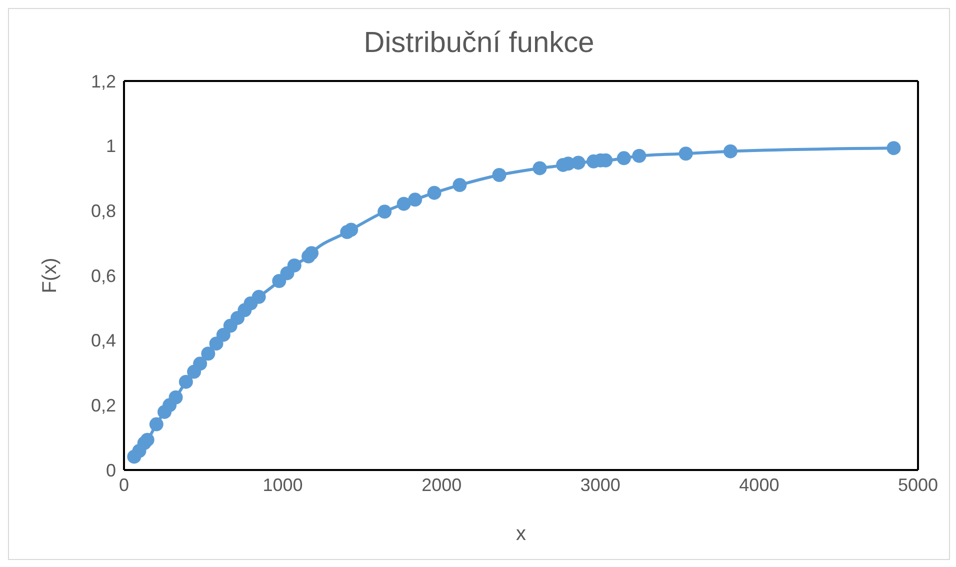 This screenshot has height=567, width=956. What do you see at coordinates (282, 484) in the screenshot?
I see `x-tick-label: 1000` at bounding box center [282, 484].